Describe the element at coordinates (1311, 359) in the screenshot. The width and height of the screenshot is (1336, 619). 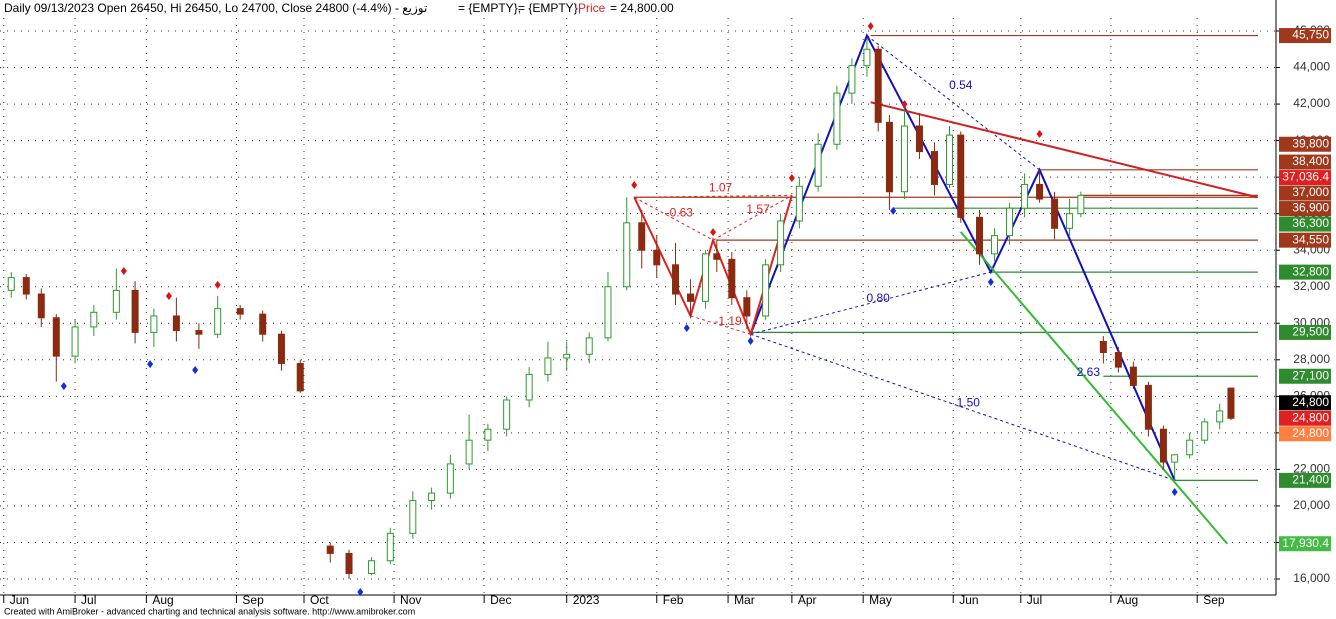
I see `y-tick-label: 28,000` at that location.